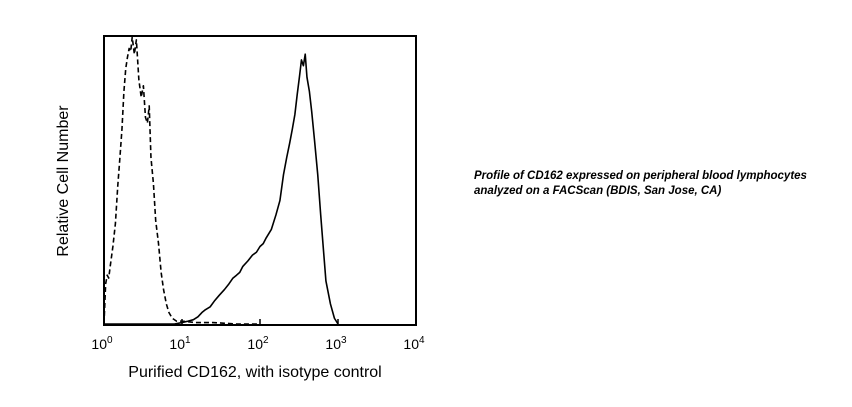  I want to click on x-tick-label: 10², so click(258, 343).